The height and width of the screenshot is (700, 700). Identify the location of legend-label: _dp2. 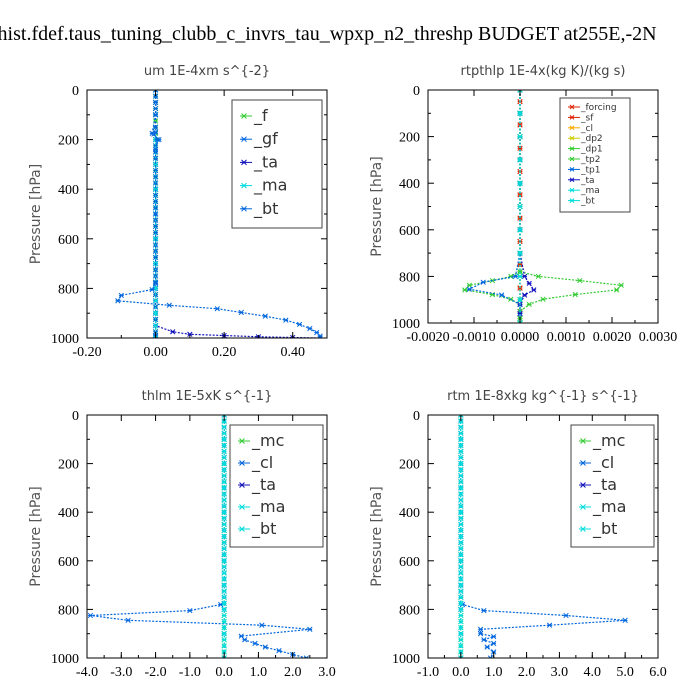
(591, 139).